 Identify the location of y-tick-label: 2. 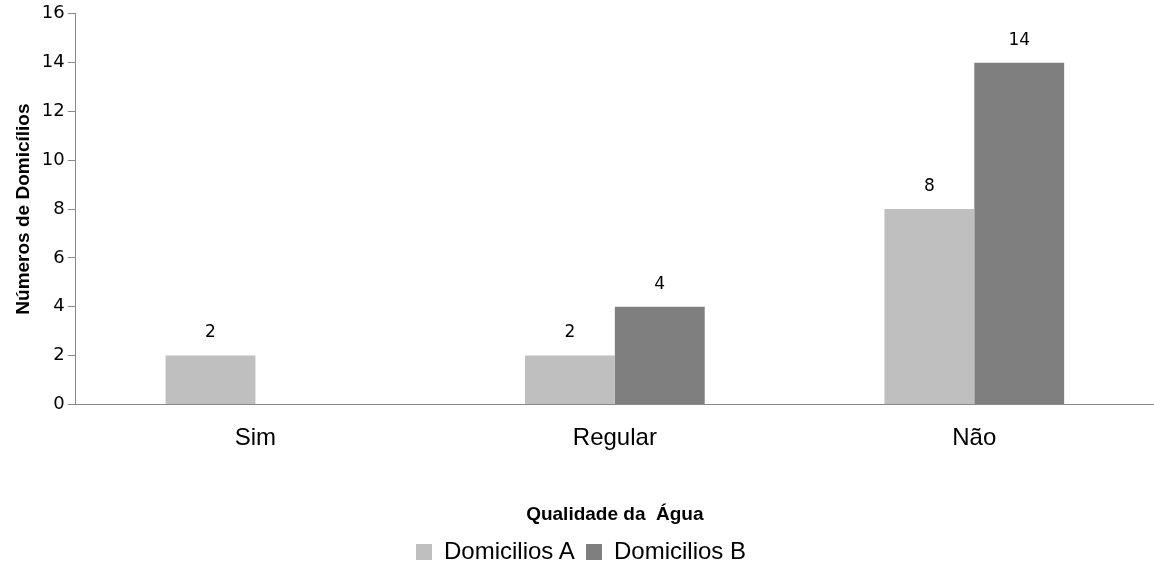
(59, 354).